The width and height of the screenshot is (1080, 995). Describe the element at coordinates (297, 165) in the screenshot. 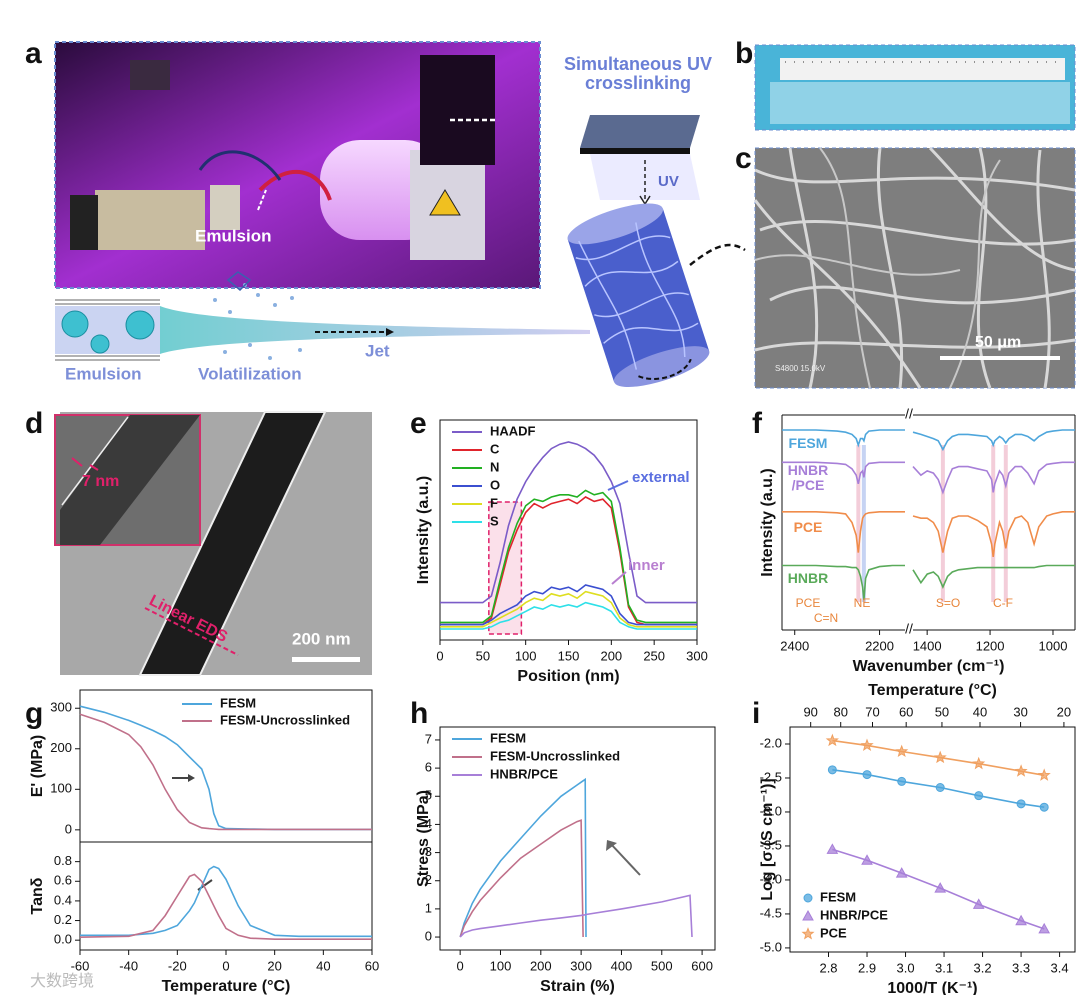

I see `photo-a` at that location.